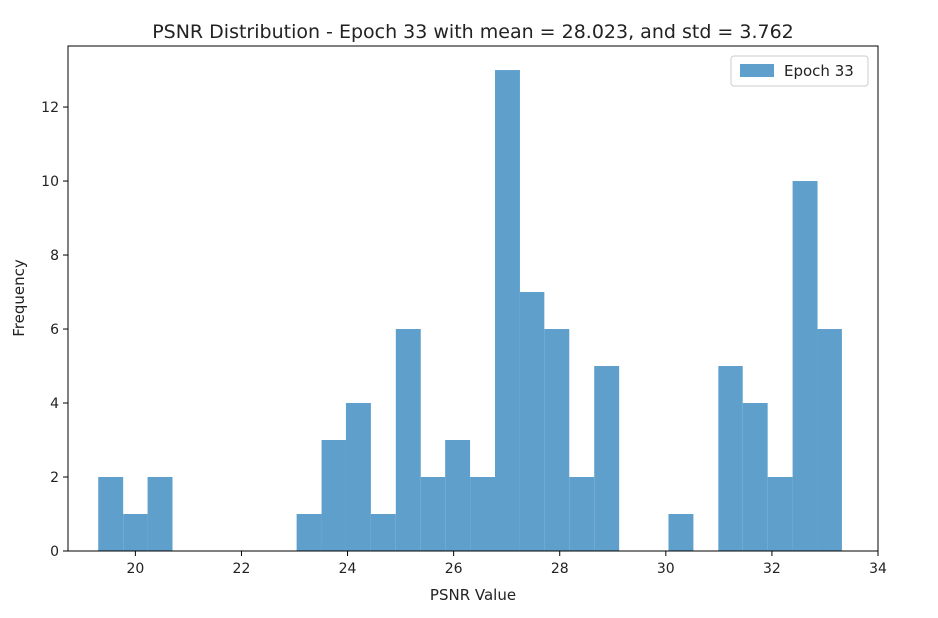  Describe the element at coordinates (454, 569) in the screenshot. I see `x-tick-label: 26` at that location.